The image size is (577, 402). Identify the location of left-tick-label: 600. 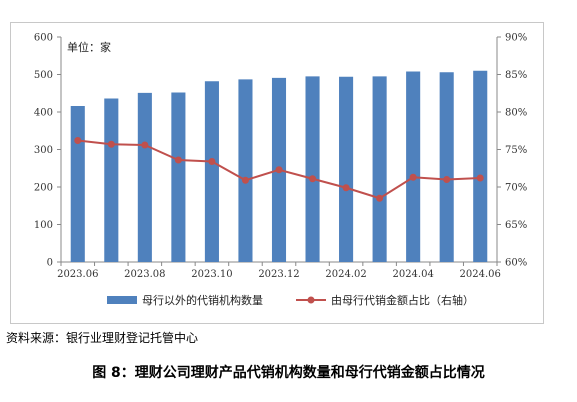
(43, 38).